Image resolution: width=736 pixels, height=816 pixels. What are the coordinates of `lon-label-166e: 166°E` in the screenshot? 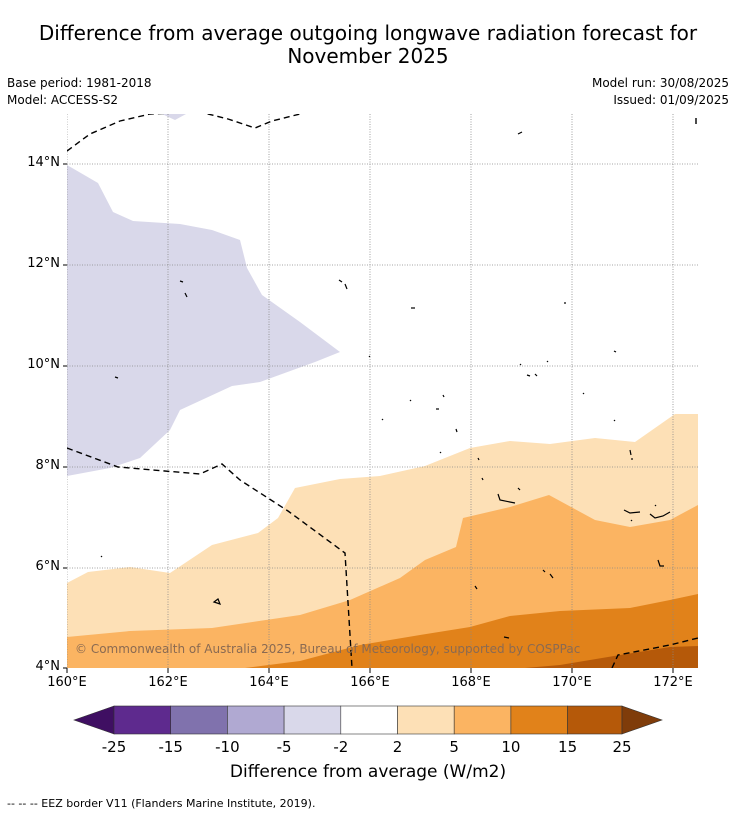 It's located at (370, 682).